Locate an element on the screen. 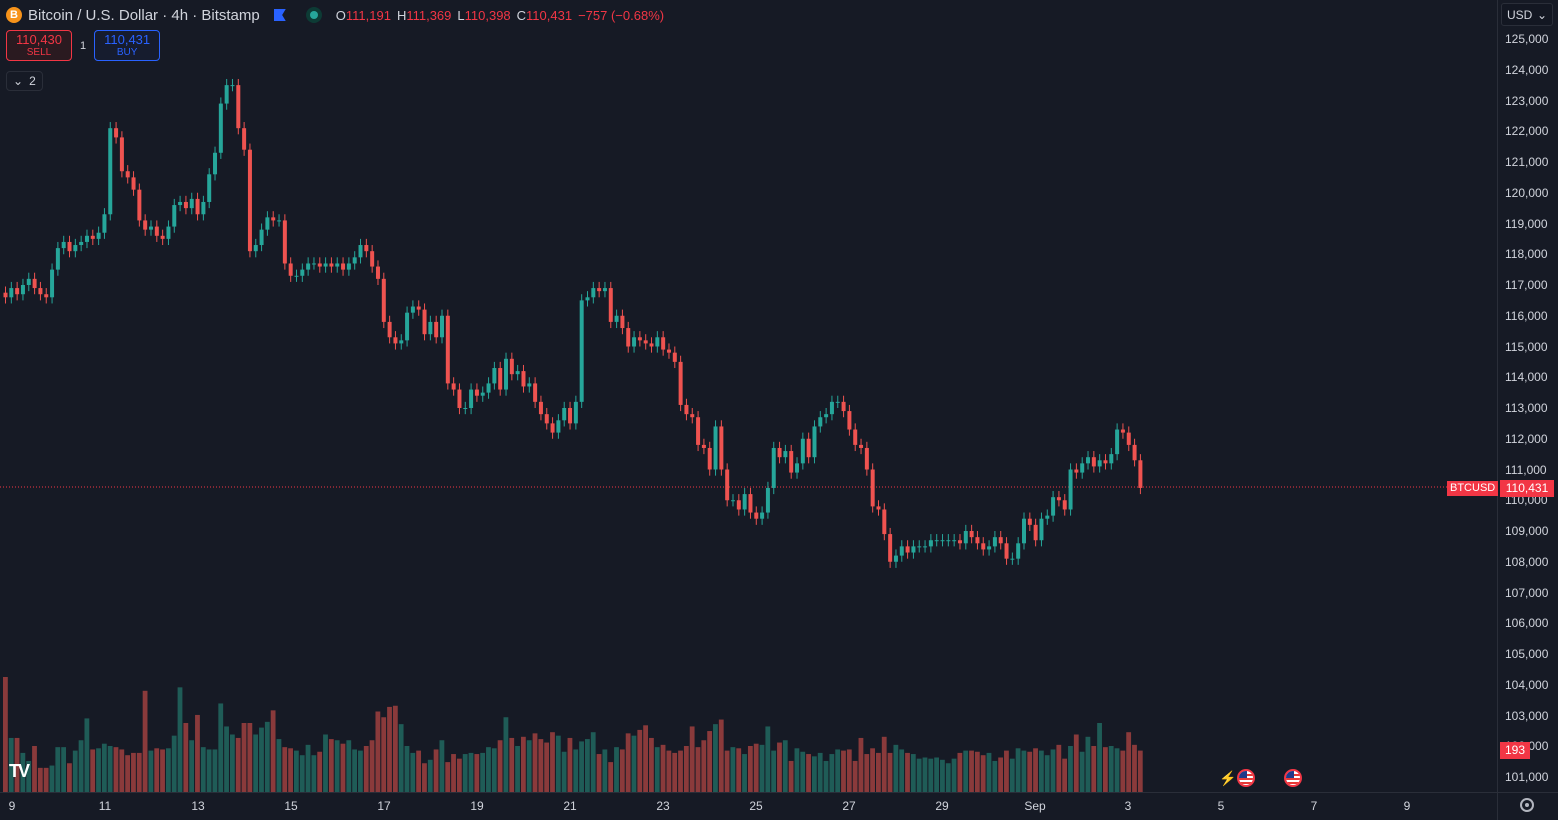  bitcoin-icon: B is located at coordinates (14, 15).